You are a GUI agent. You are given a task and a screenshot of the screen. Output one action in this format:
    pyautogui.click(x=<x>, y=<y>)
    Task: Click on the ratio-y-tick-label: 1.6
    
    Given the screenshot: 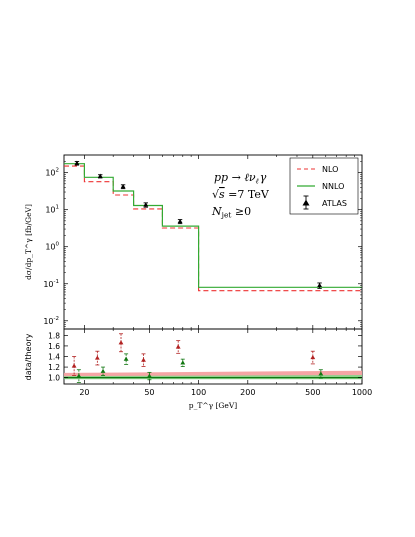 What is the action you would take?
    pyautogui.click(x=54, y=346)
    